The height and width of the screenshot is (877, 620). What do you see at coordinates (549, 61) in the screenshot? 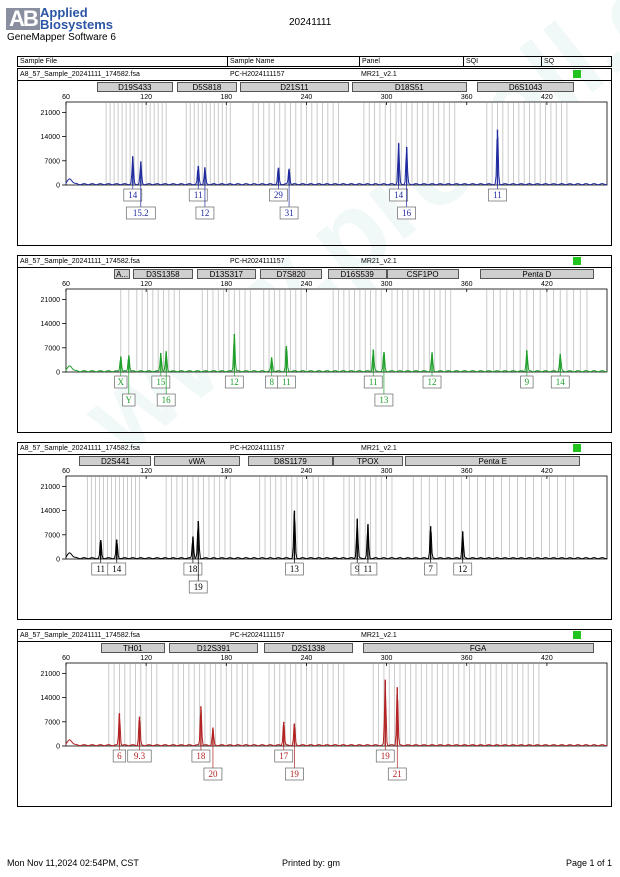
I see `col-sq: SQ` at bounding box center [549, 61].